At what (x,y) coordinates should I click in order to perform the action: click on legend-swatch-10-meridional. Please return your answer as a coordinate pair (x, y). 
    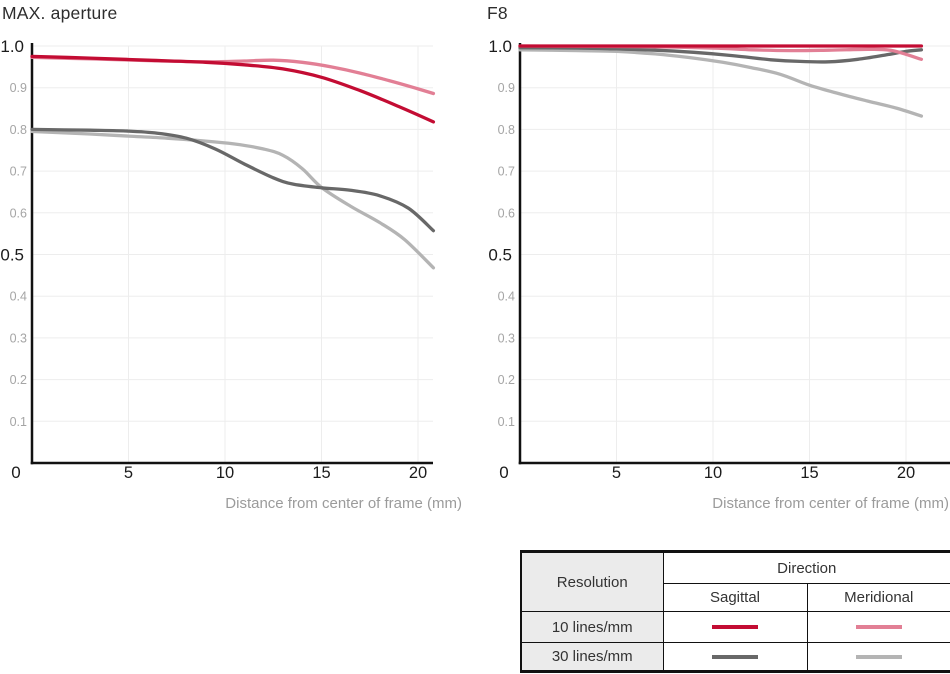
    Looking at the image, I should click on (878, 627).